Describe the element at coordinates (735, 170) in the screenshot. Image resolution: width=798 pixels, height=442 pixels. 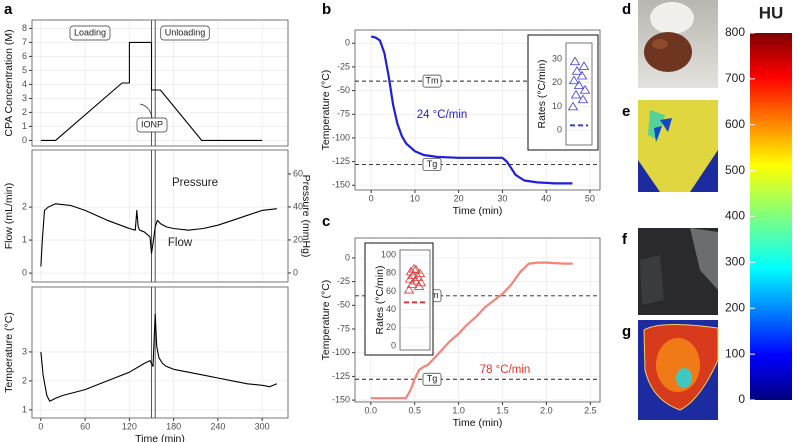
I see `colorbar-tick-label: 500` at that location.